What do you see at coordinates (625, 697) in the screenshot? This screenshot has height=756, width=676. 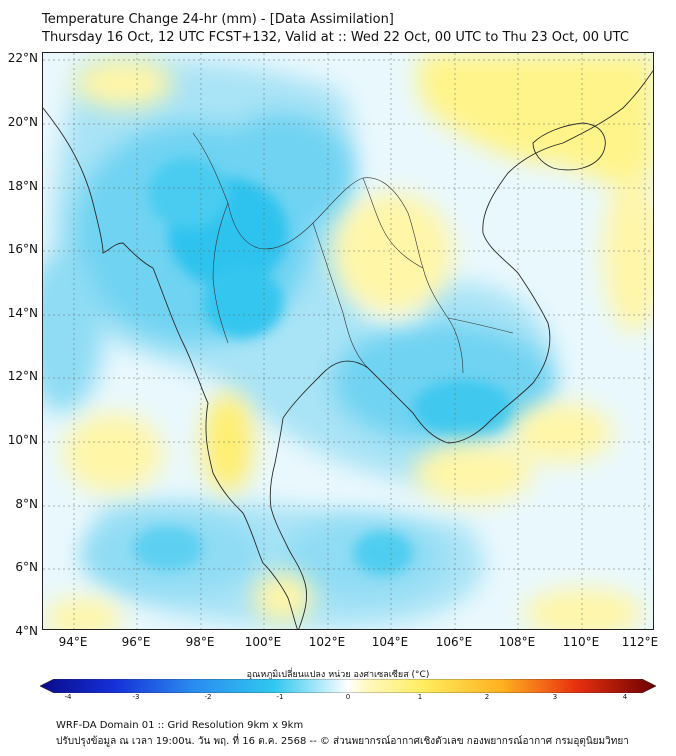 I see `colorbar-tick: 4` at bounding box center [625, 697].